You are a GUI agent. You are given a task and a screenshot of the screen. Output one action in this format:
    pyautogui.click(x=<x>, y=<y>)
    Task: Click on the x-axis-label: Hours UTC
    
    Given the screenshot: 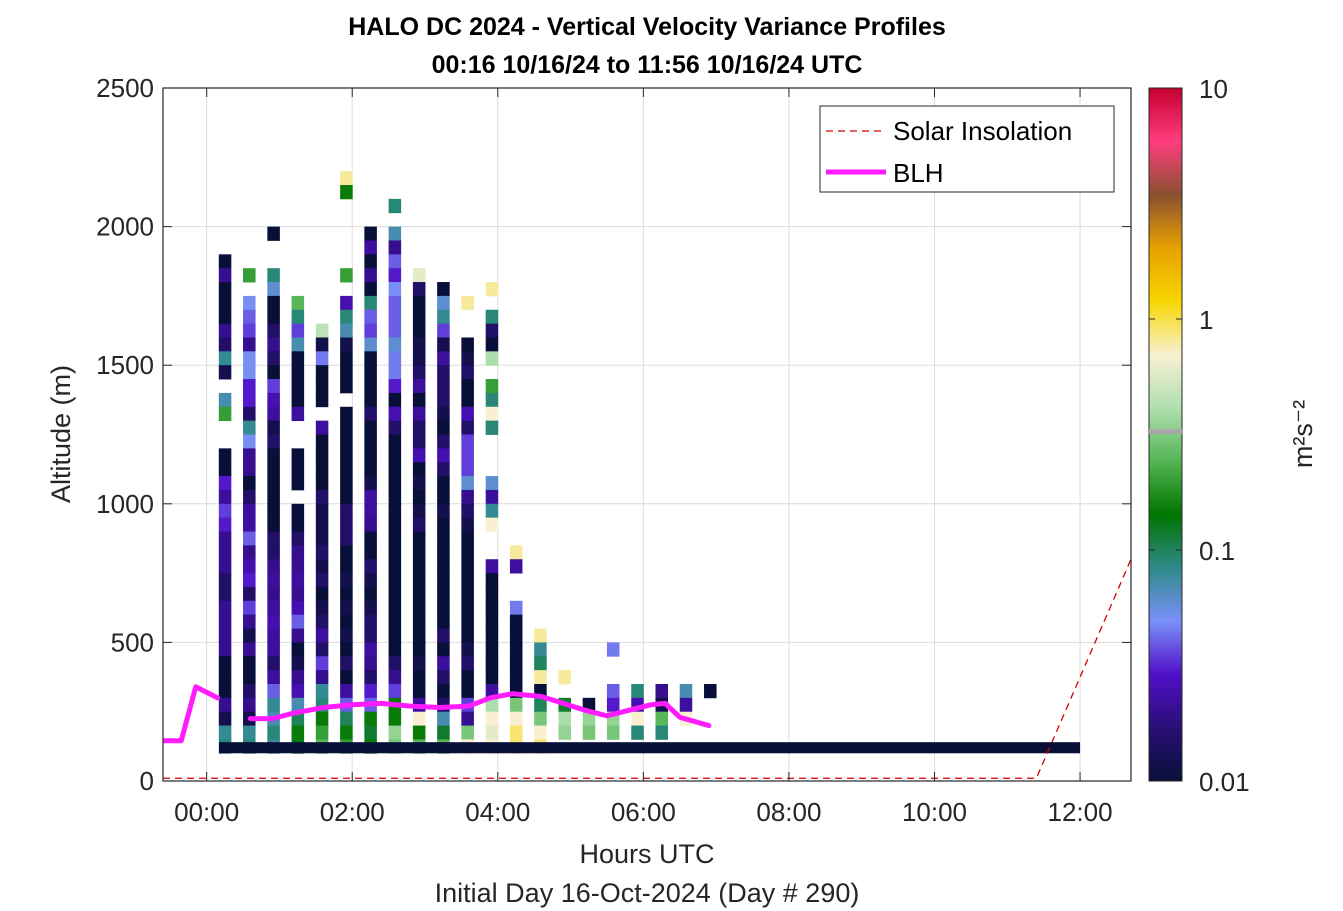 What is the action you would take?
    pyautogui.click(x=646, y=854)
    